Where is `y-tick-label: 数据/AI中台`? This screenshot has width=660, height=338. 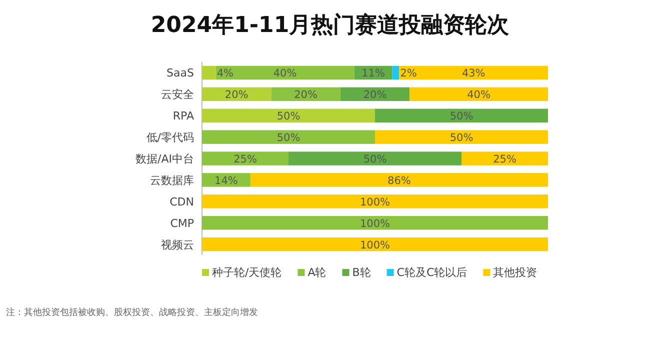 y-tick-label: 数据/AI中台 is located at coordinates (165, 159).